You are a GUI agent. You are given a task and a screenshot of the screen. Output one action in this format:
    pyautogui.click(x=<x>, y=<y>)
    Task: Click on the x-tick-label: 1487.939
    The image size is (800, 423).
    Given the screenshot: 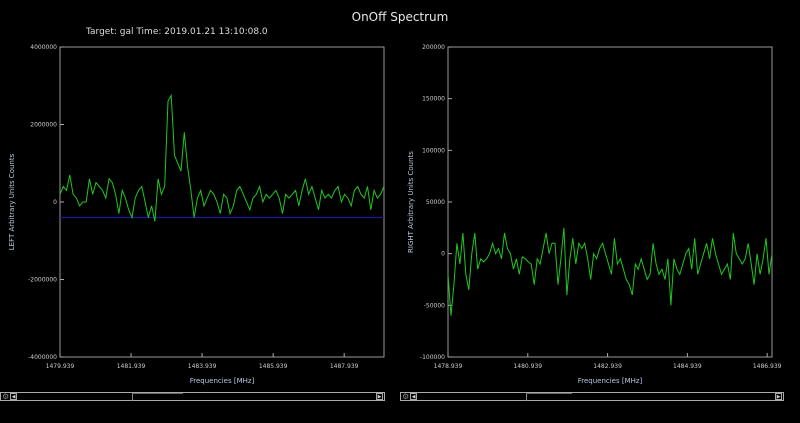 What is the action you would take?
    pyautogui.click(x=344, y=366)
    